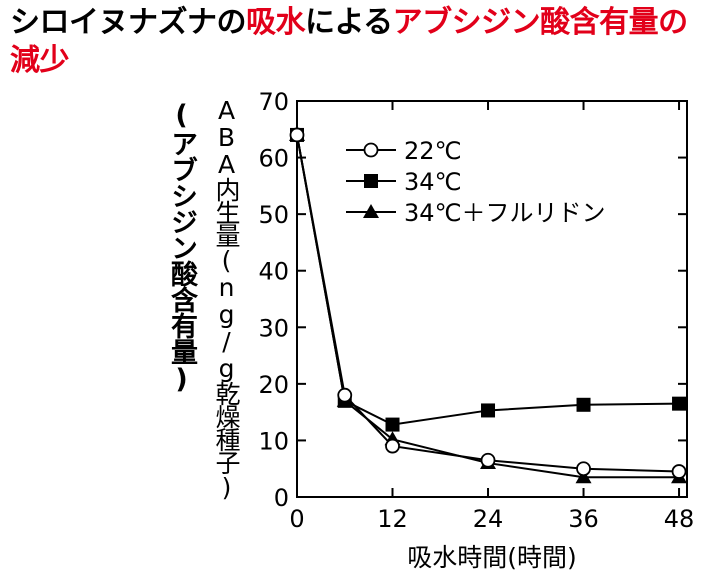 The height and width of the screenshot is (575, 718). Describe the element at coordinates (281, 498) in the screenshot. I see `y-tick-label: 0` at that location.